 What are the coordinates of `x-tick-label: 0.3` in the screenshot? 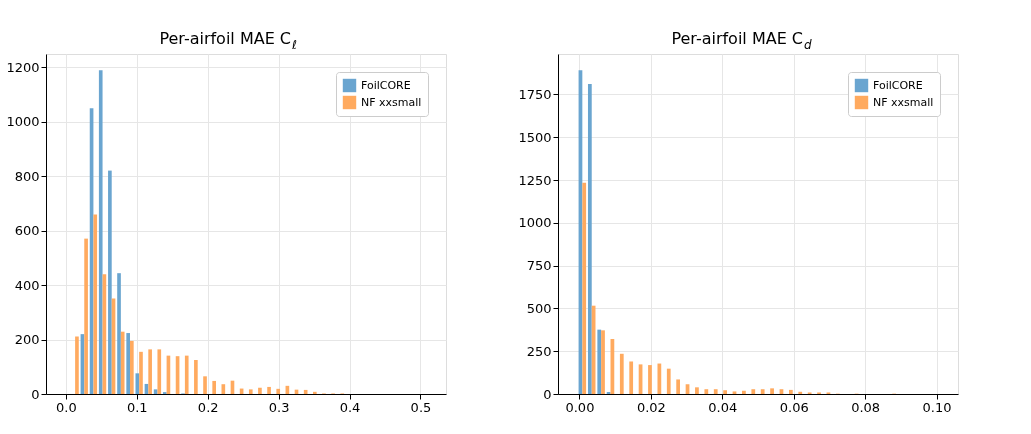 It's located at (279, 407).